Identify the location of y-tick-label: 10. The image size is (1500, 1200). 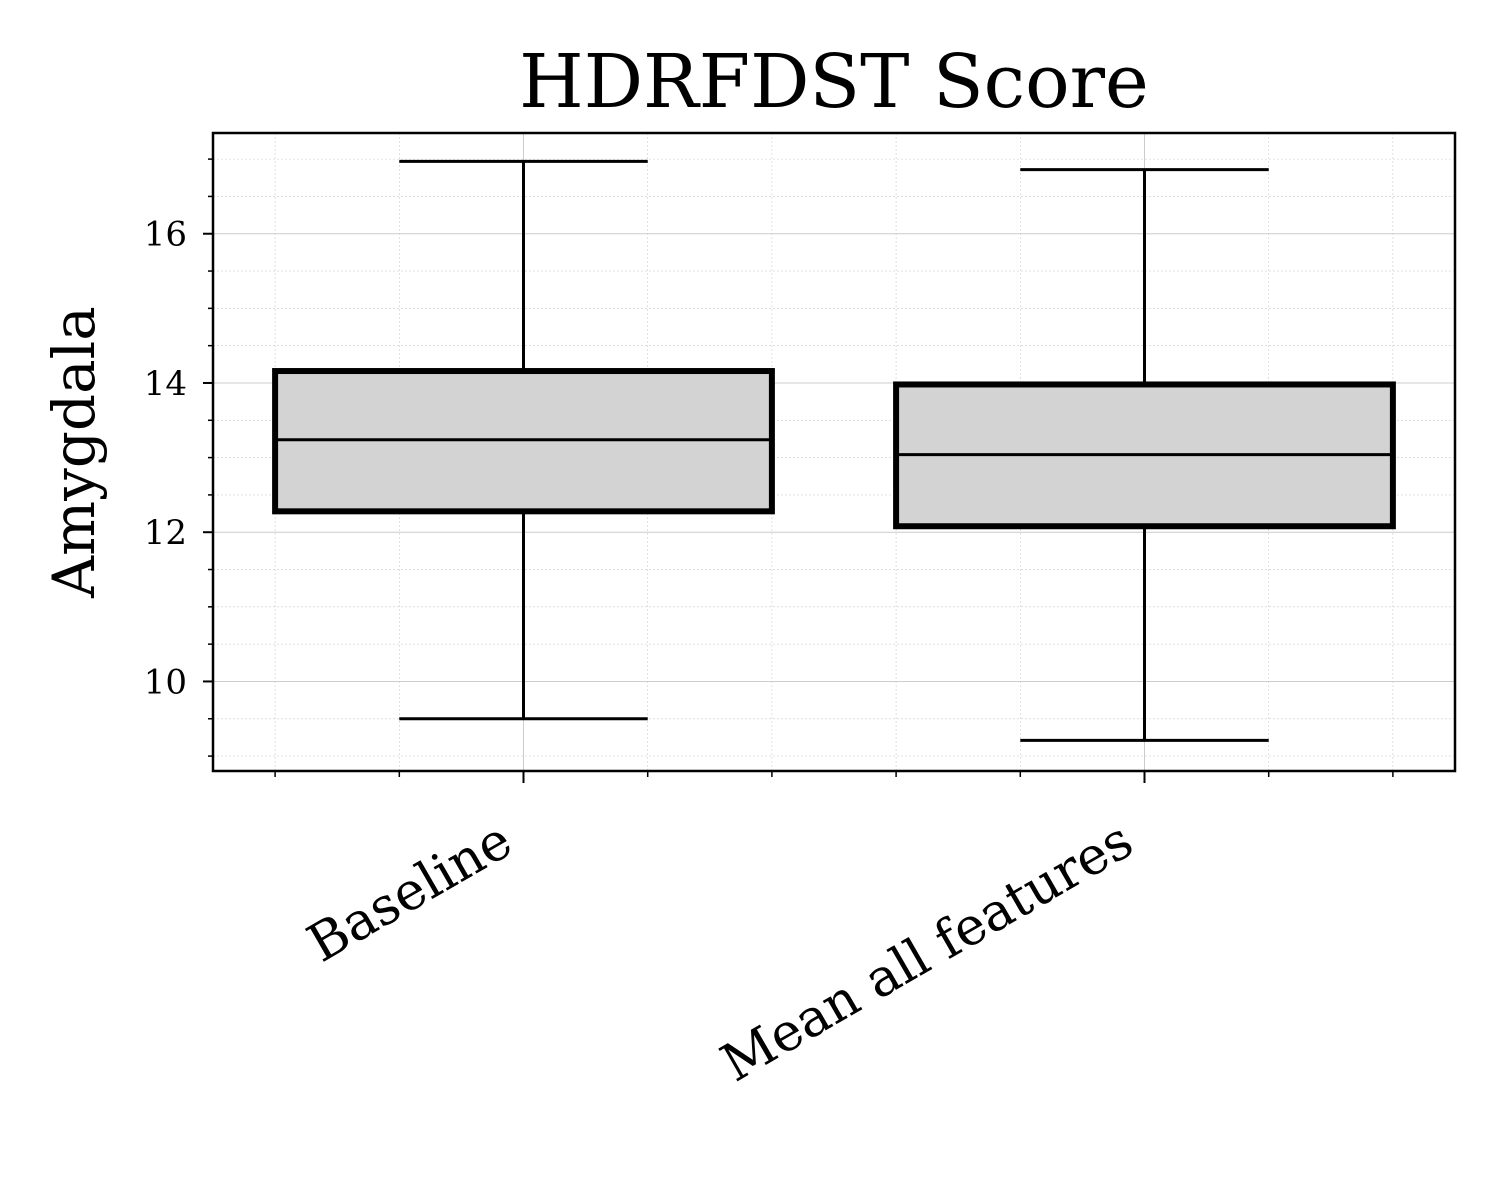
(165, 682).